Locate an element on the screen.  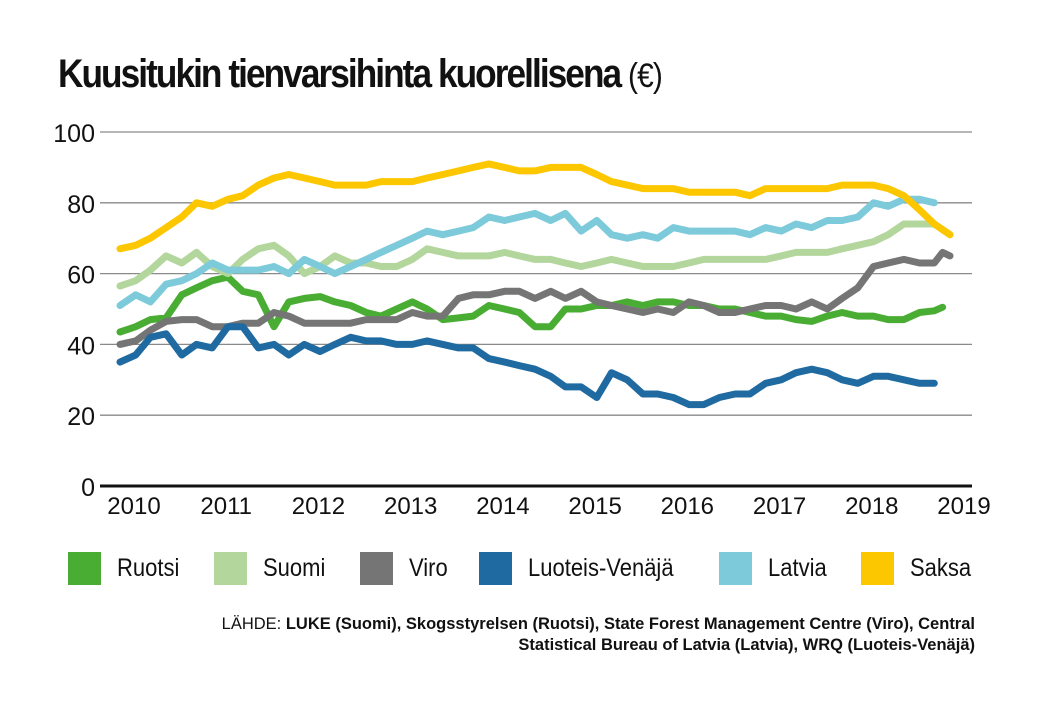
legend-item-viro: Viro is located at coordinates (406, 568).